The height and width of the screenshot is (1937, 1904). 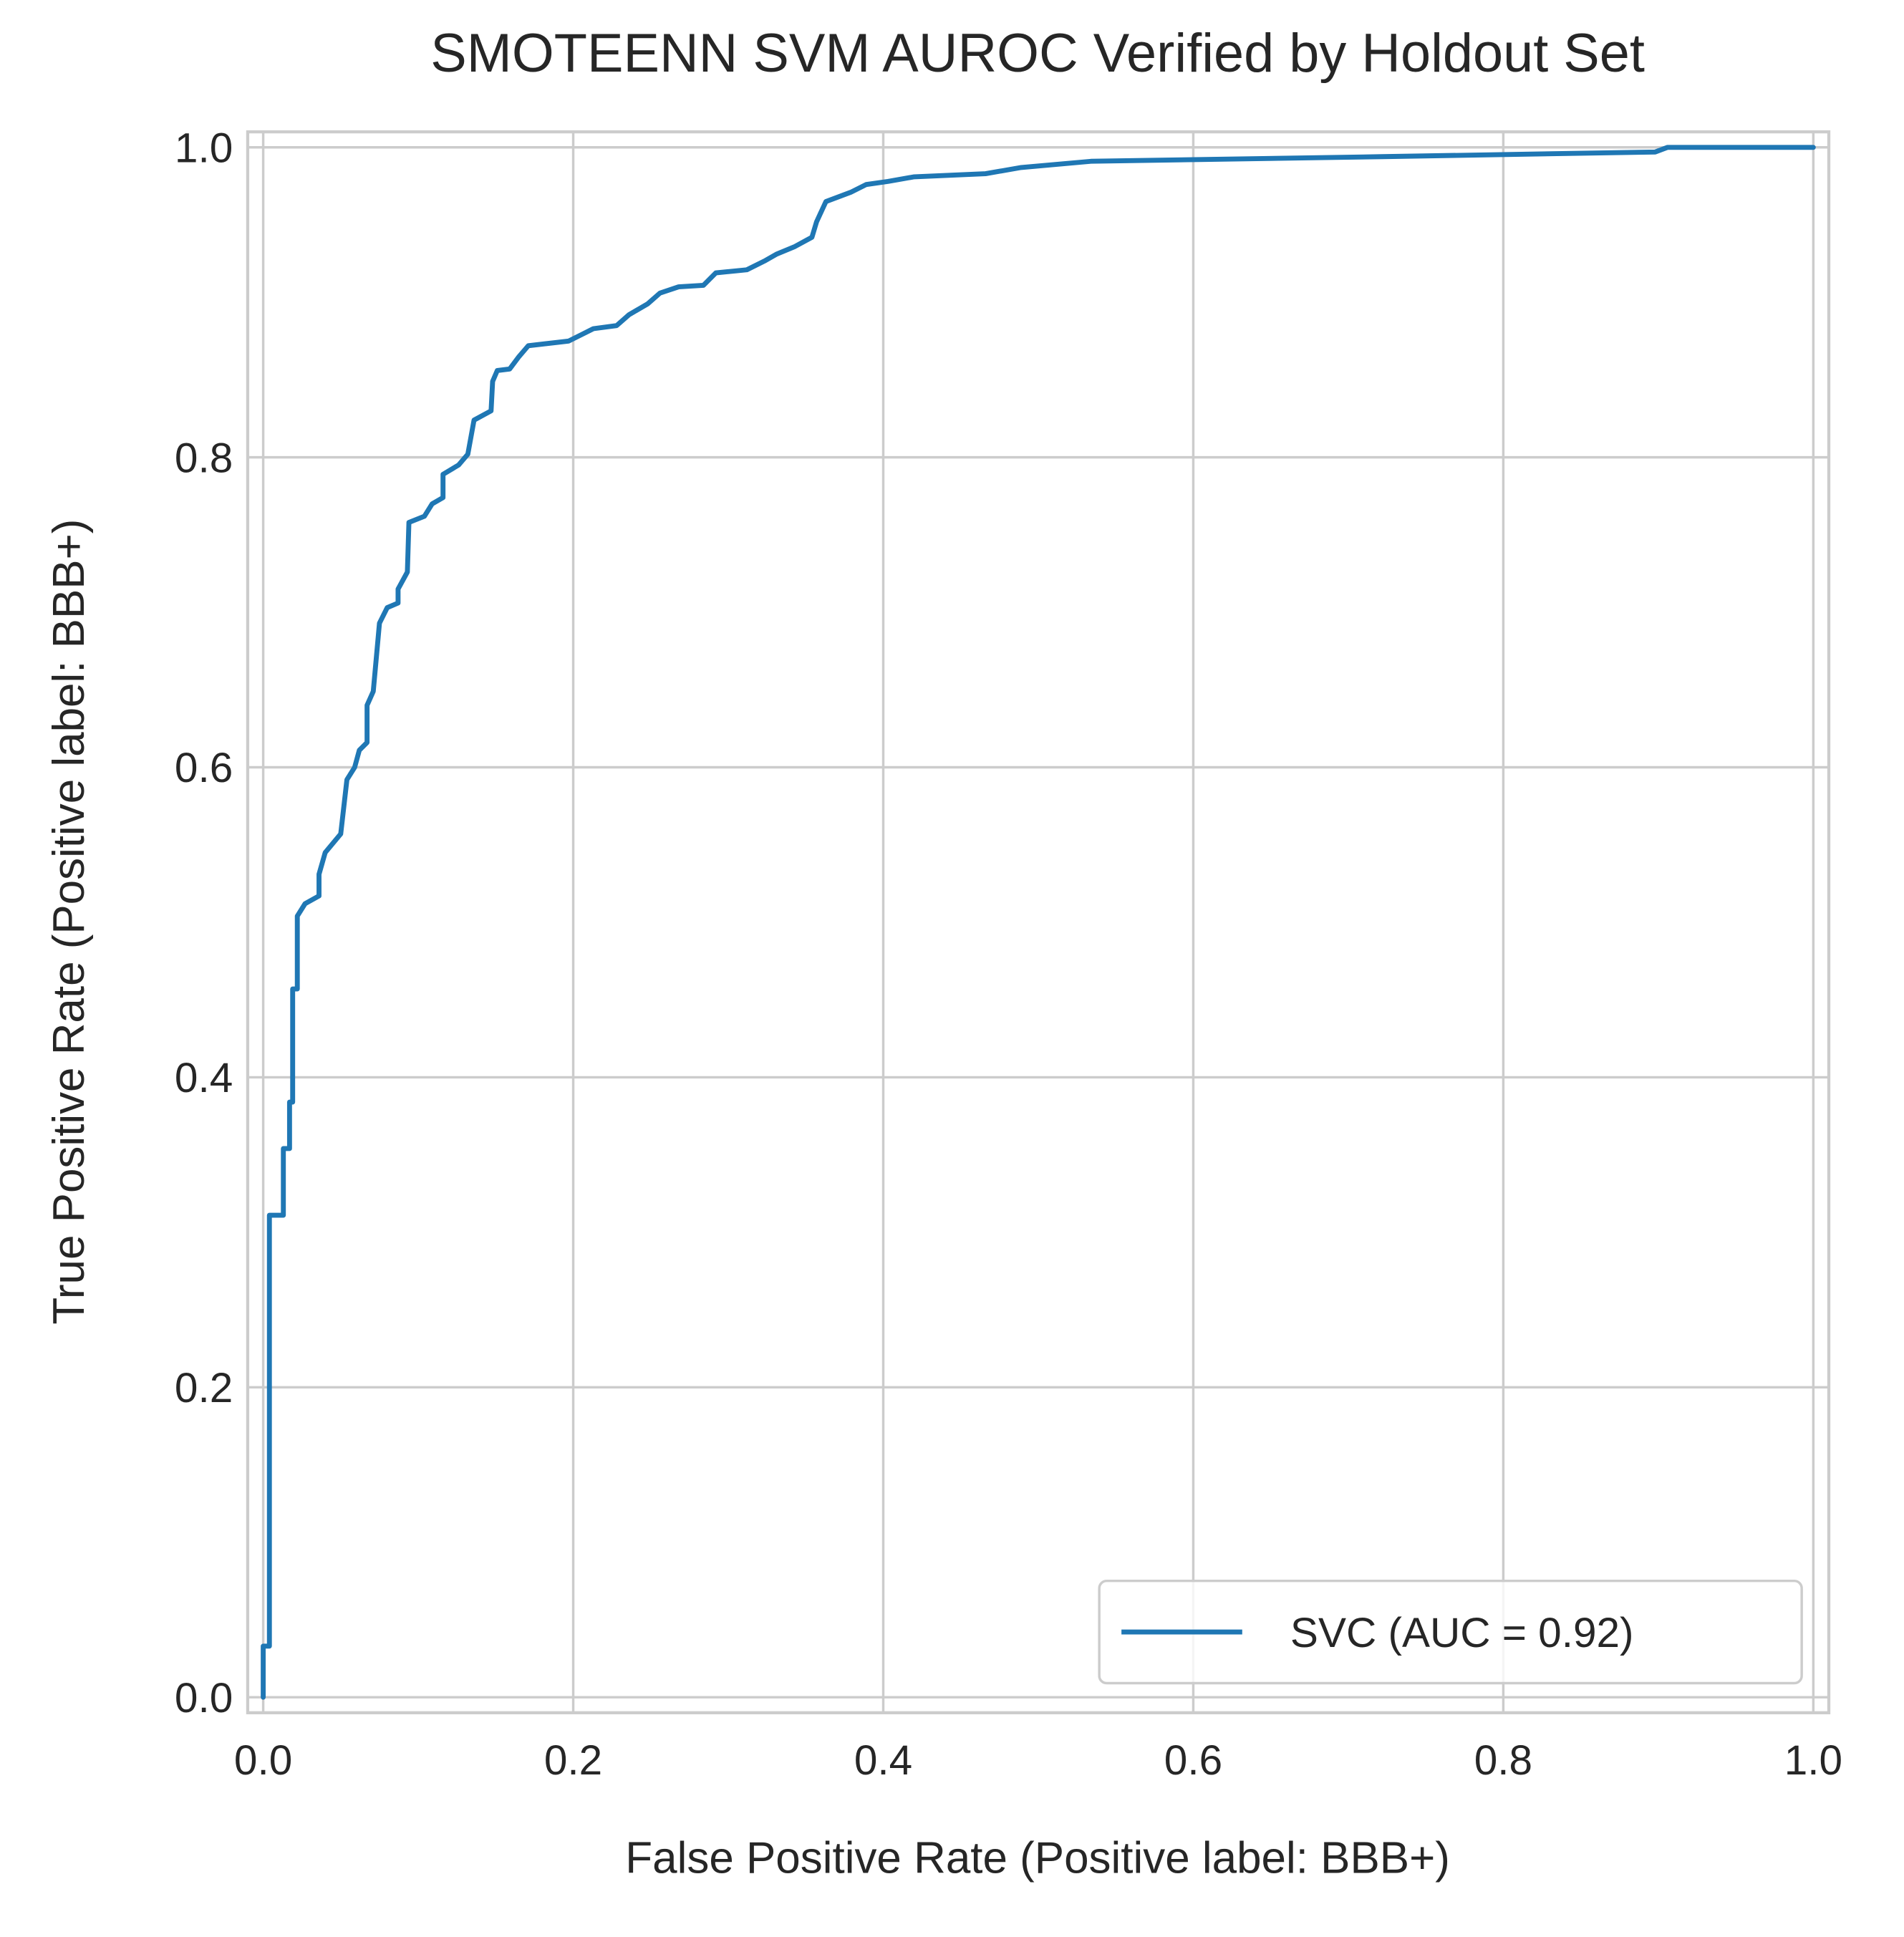 I want to click on x-tick-label: 0.4, so click(x=883, y=1760).